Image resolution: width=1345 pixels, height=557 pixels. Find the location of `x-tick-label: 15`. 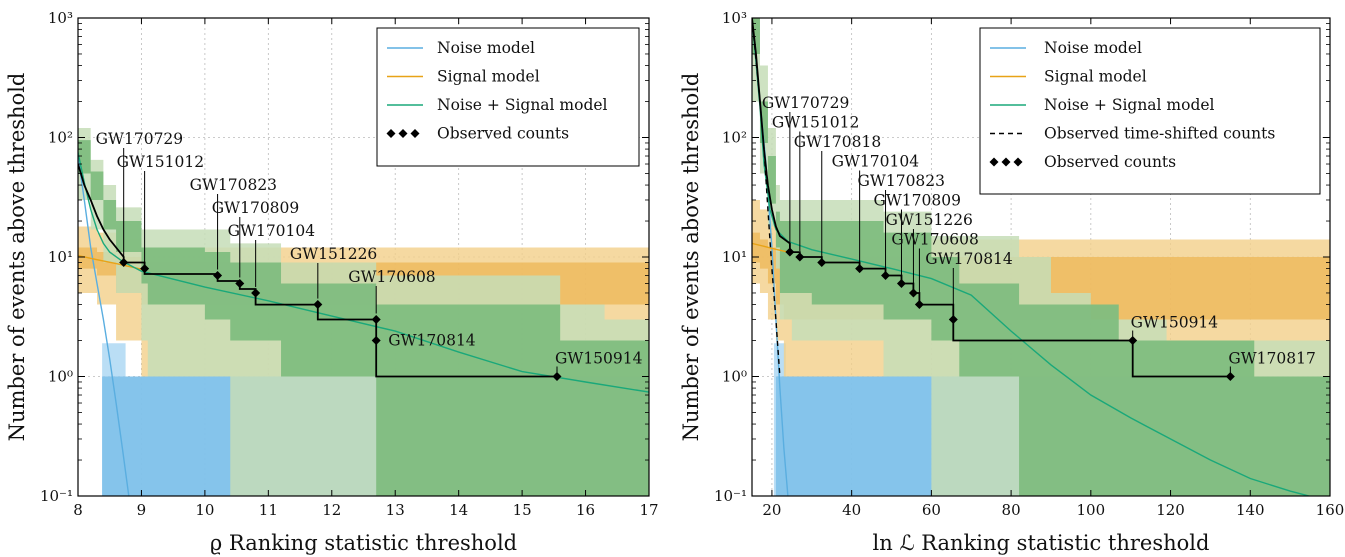

x-tick-label: 15 is located at coordinates (522, 510).